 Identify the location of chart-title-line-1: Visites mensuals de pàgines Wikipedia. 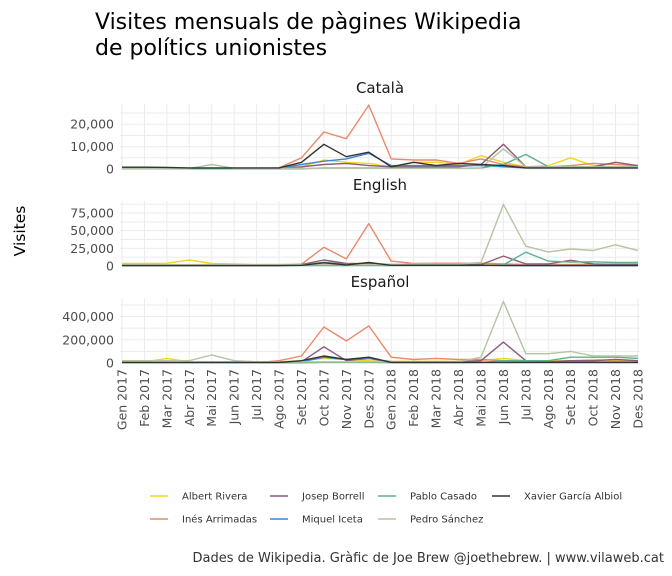
(308, 22).